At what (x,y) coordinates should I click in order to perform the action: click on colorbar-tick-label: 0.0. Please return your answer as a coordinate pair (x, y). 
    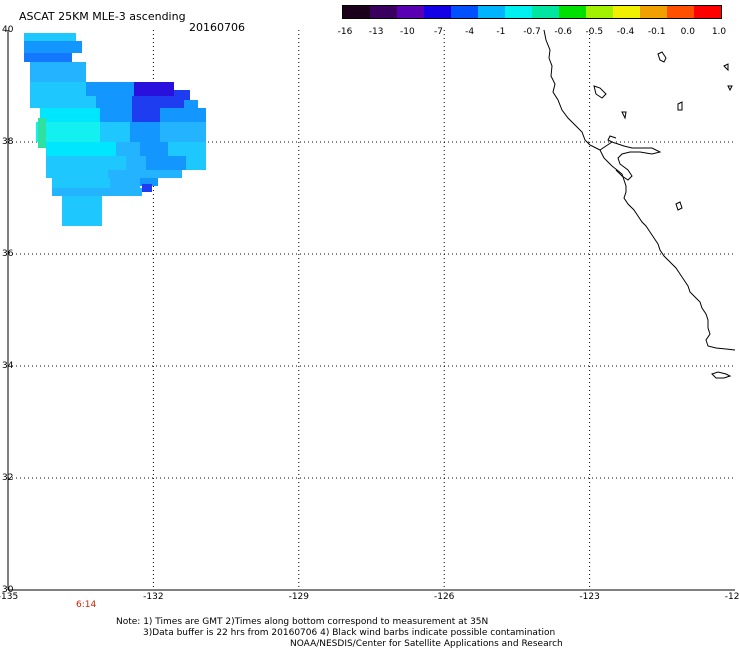
    Looking at the image, I should click on (687, 32).